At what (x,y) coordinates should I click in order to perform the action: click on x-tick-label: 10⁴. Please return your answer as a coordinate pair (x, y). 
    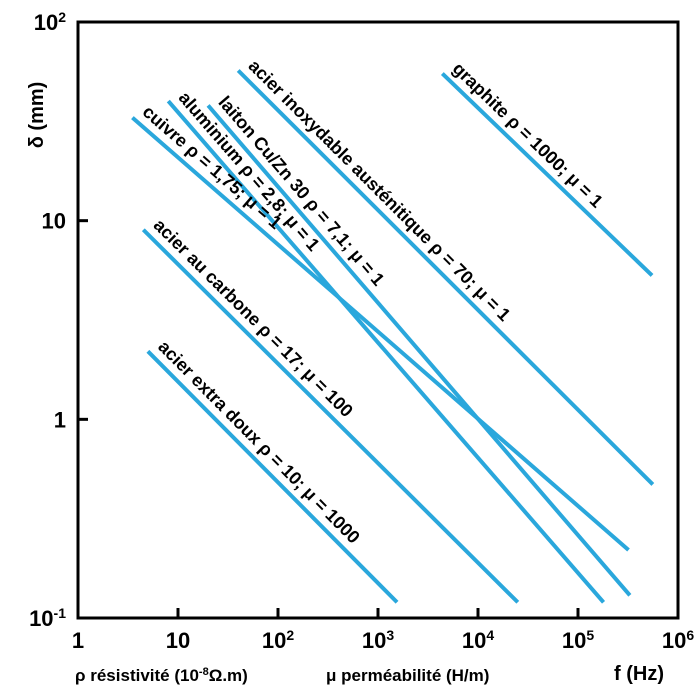
    Looking at the image, I should click on (478, 640).